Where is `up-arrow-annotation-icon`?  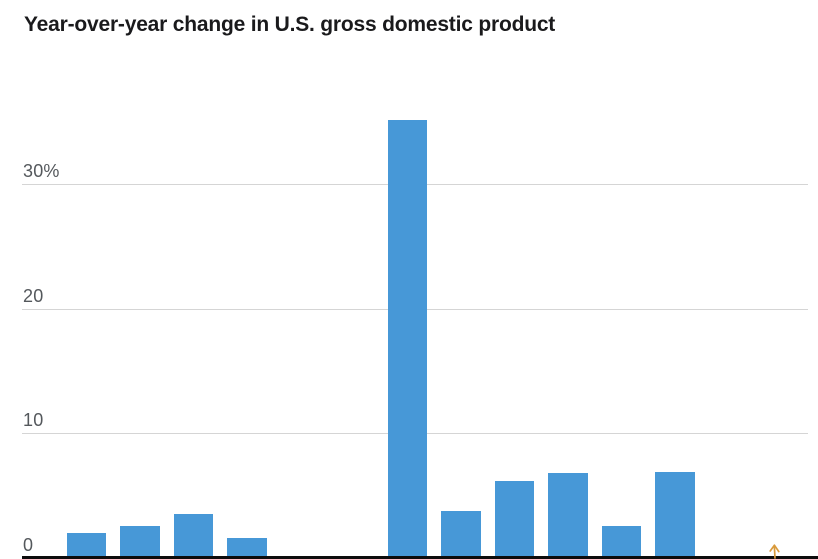
up-arrow-annotation-icon is located at coordinates (774, 551).